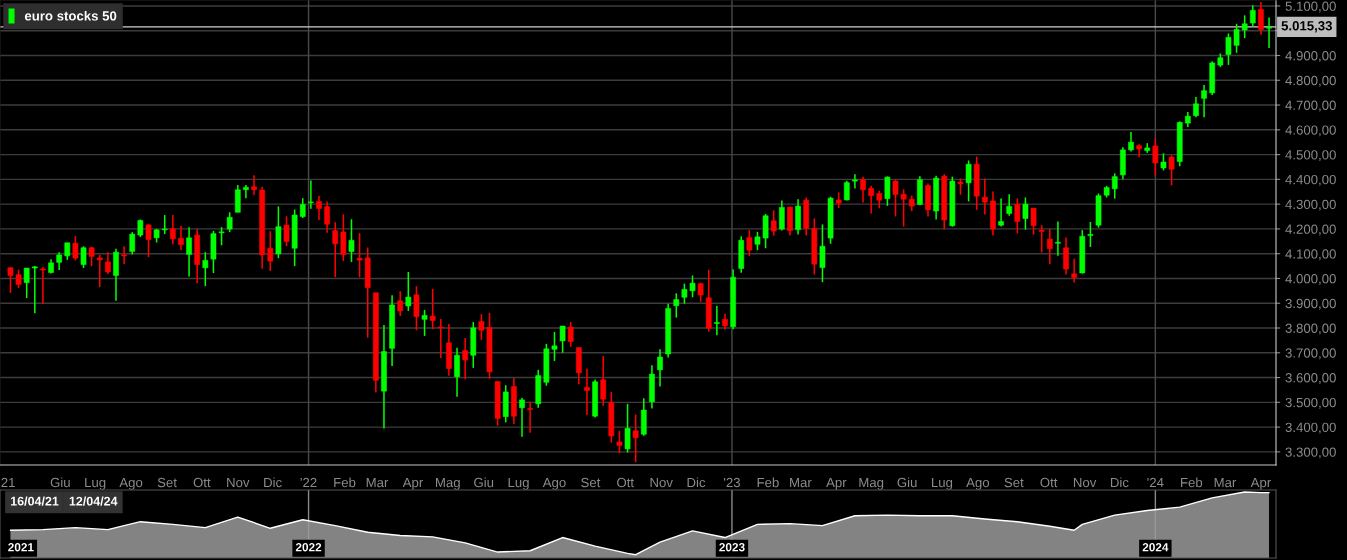 Image resolution: width=1347 pixels, height=560 pixels. Describe the element at coordinates (308, 547) in the screenshot. I see `x-tick-label: 2022` at that location.